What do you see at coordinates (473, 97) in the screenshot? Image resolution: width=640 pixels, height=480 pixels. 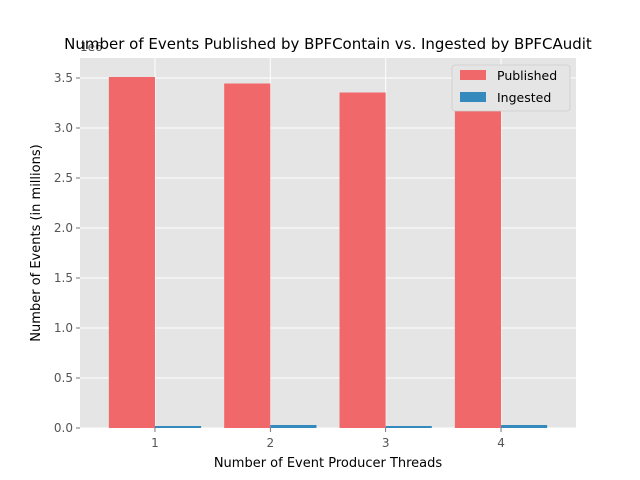 I see `legend-swatch-ingested` at bounding box center [473, 97].